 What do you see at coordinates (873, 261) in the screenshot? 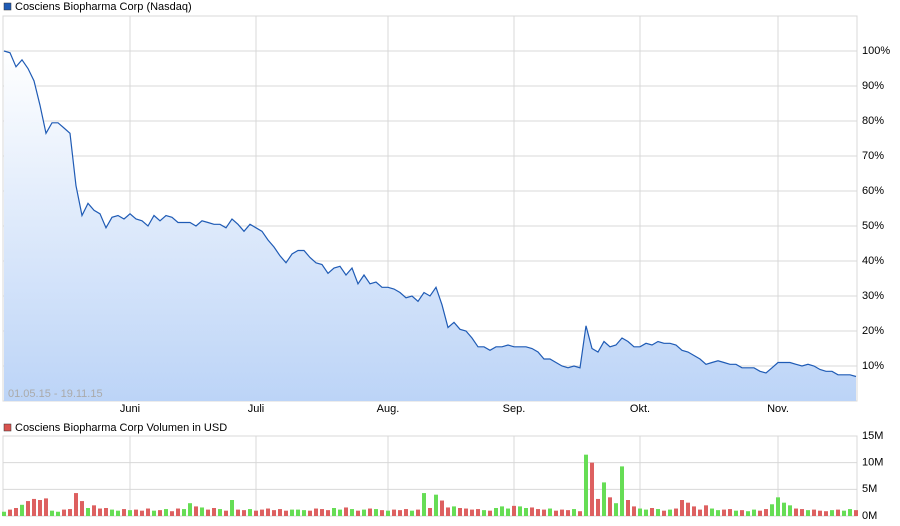
I see `y-tick-label: 40%` at bounding box center [873, 261].